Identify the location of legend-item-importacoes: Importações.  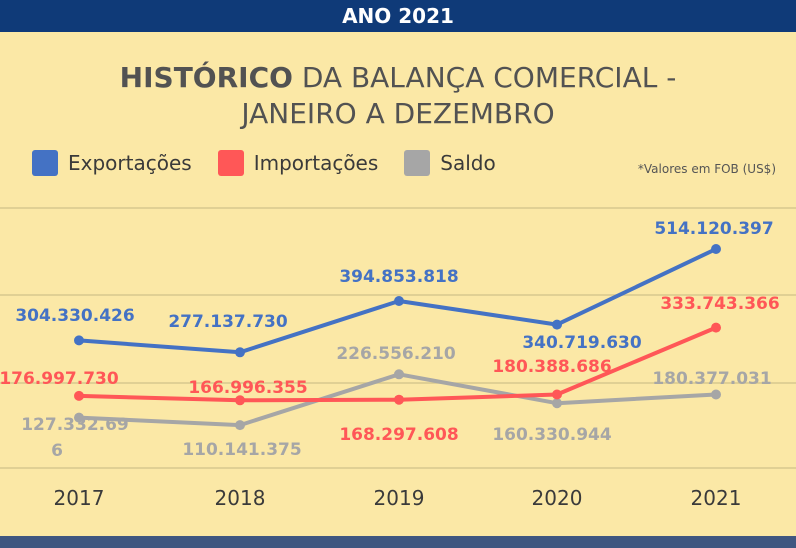
(298, 163).